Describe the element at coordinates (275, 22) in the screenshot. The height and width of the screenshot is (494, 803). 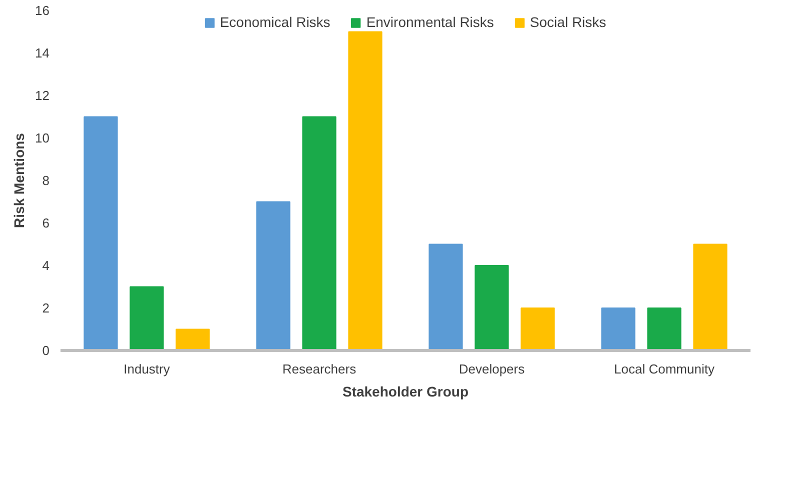
I see `legend-label: Economical Risks` at that location.